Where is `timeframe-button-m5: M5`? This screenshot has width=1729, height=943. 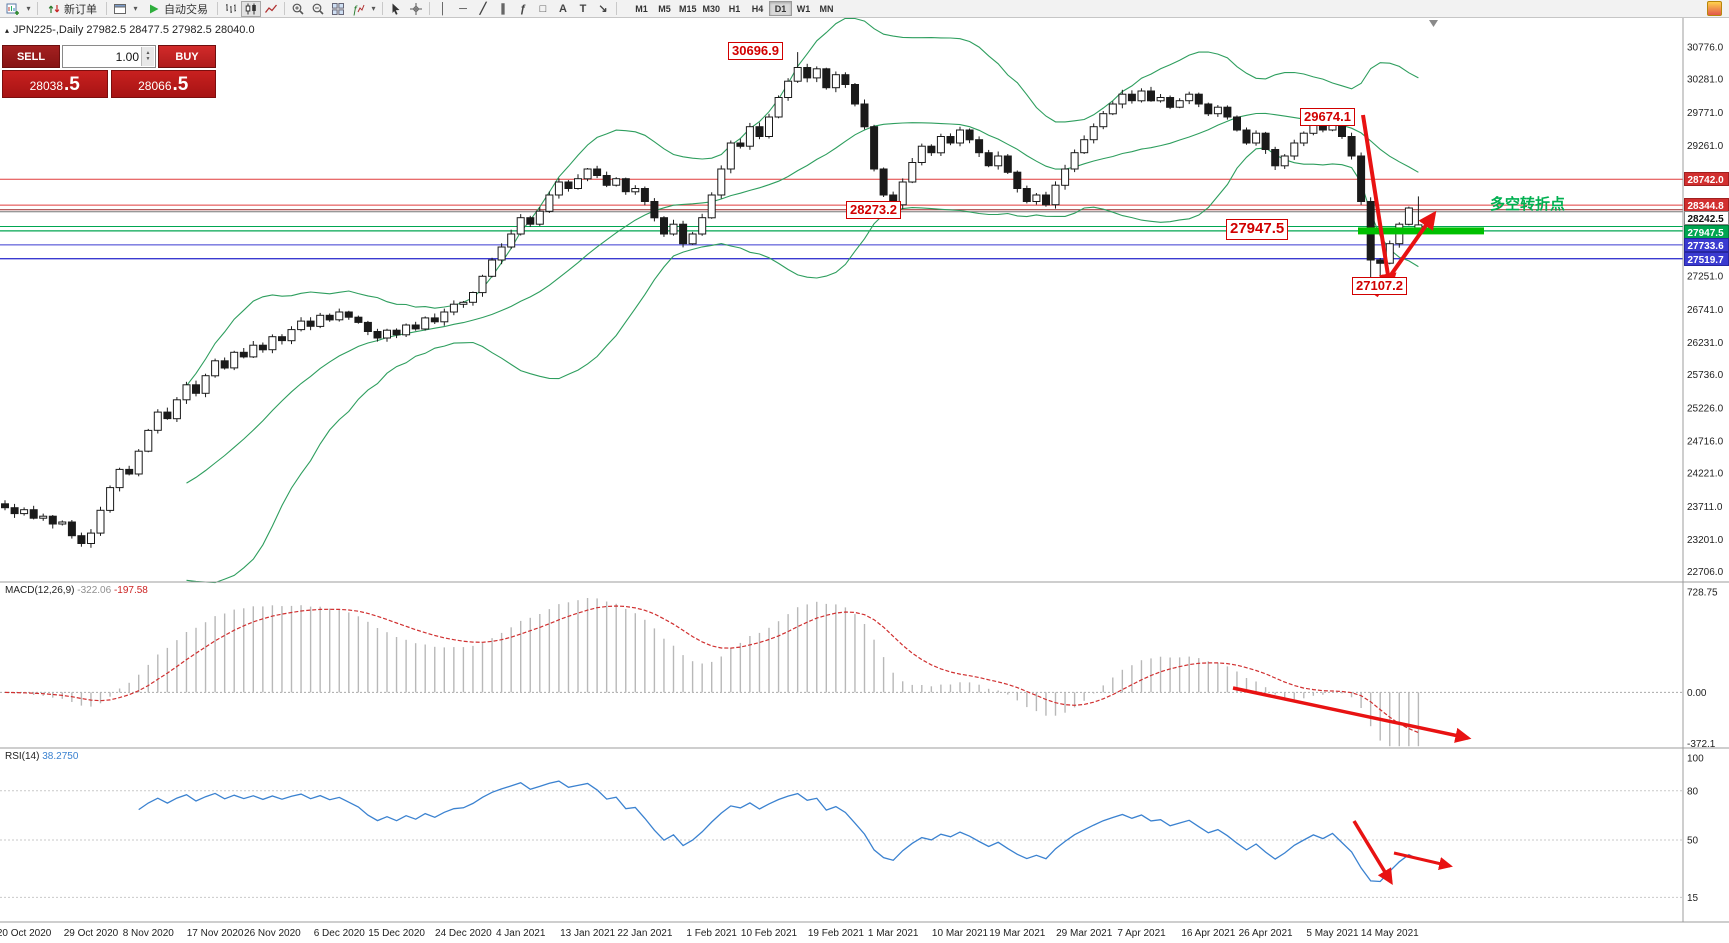
timeframe-button-m5: M5 is located at coordinates (664, 8).